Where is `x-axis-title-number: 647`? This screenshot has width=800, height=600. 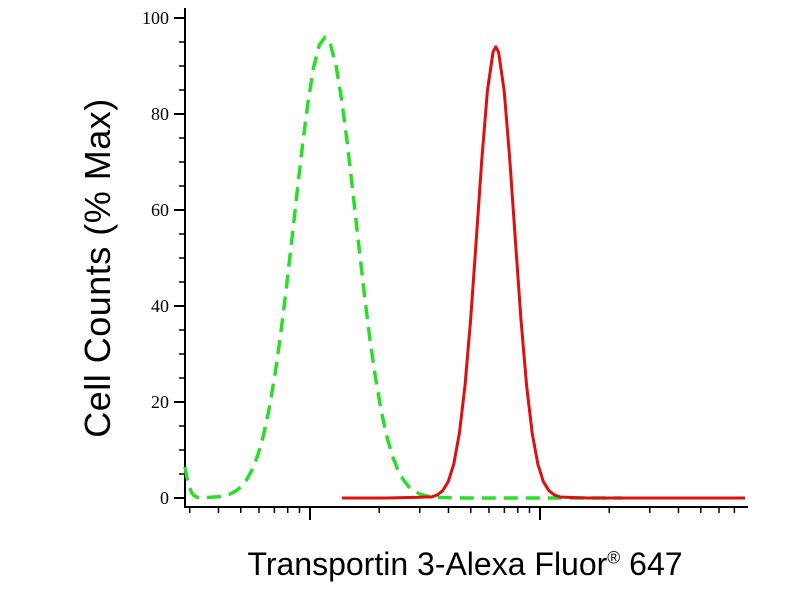
x-axis-title-number: 647 is located at coordinates (651, 564).